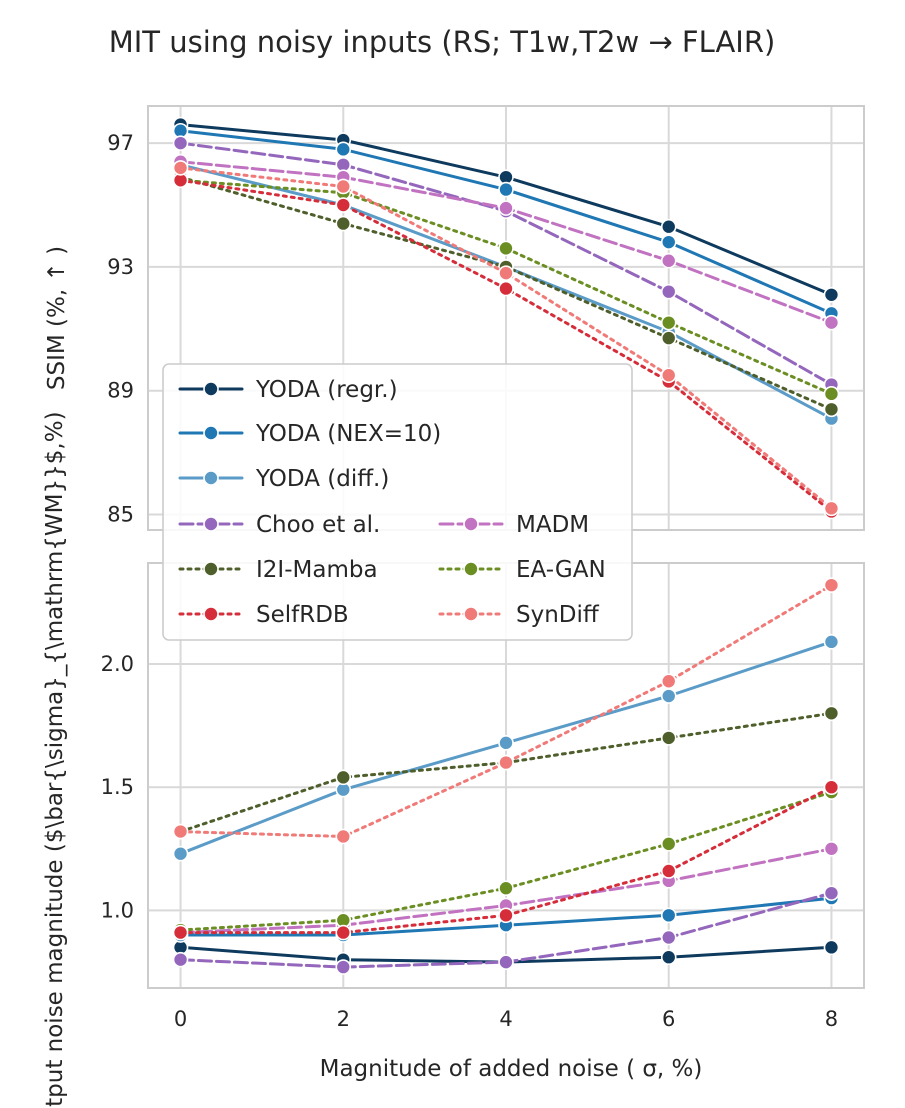 This screenshot has height=1108, width=905. What do you see at coordinates (326, 390) in the screenshot?
I see `legend-label: YODA (regr.)` at bounding box center [326, 390].